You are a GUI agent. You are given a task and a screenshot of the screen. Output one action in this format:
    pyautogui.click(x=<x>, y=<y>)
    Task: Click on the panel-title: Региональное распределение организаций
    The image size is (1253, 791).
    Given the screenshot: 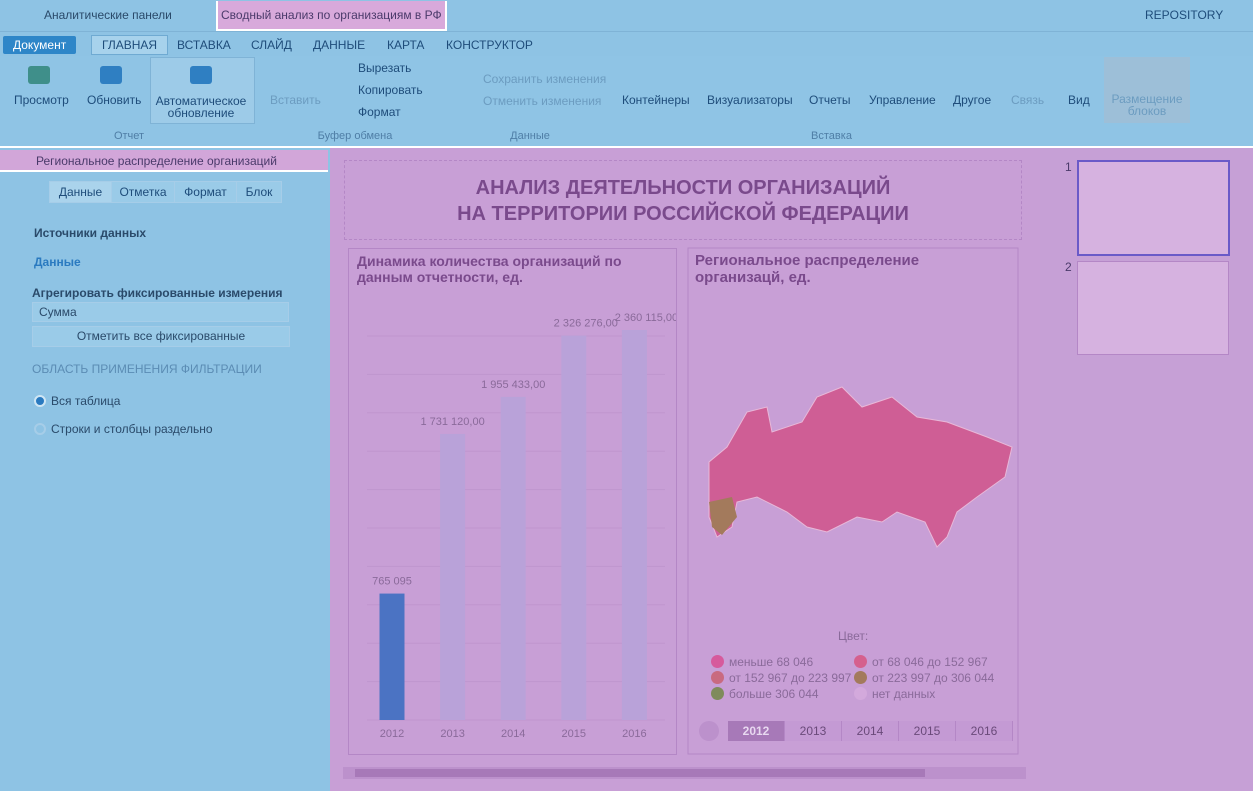 What is the action you would take?
    pyautogui.click(x=156, y=161)
    